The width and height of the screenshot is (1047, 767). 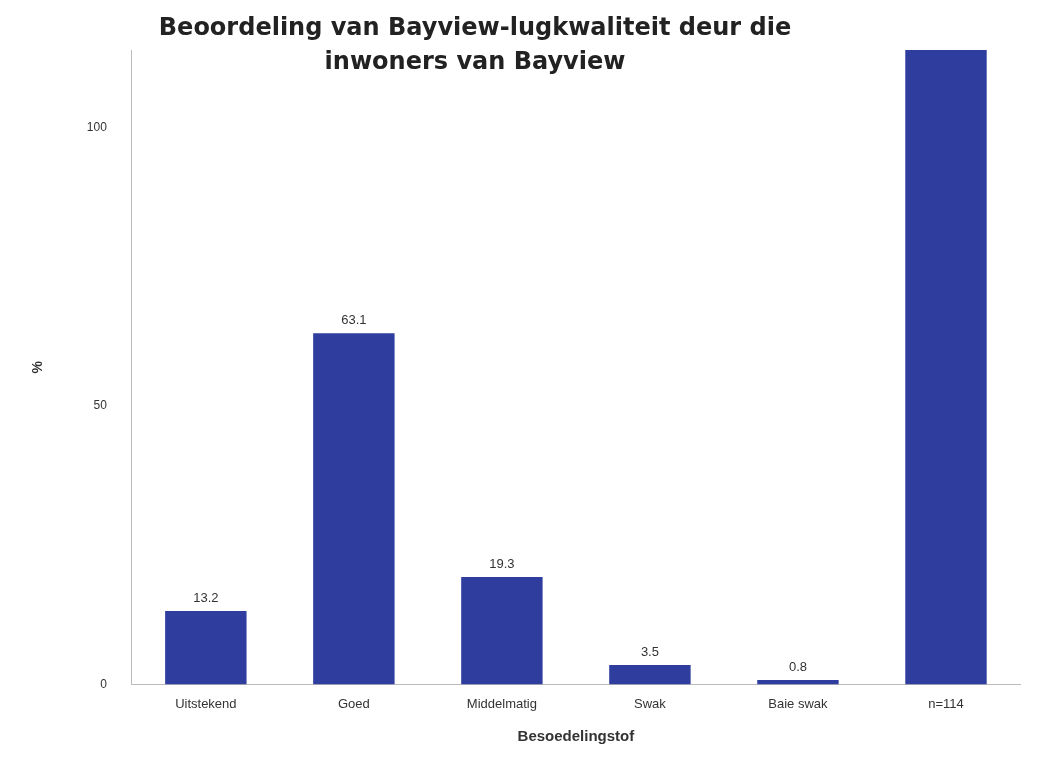 What do you see at coordinates (797, 667) in the screenshot?
I see `data-label: 0.8` at bounding box center [797, 667].